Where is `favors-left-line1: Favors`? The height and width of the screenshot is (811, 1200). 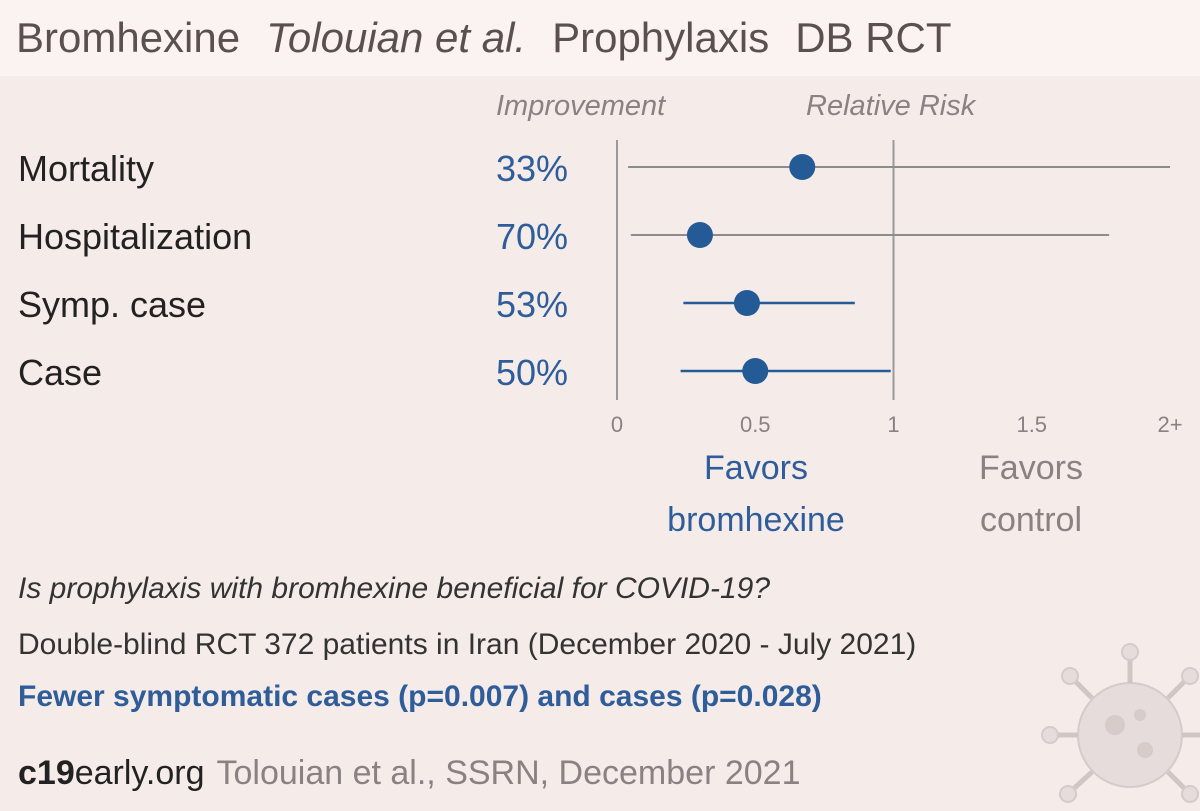 favors-left-line1: Favors is located at coordinates (756, 468).